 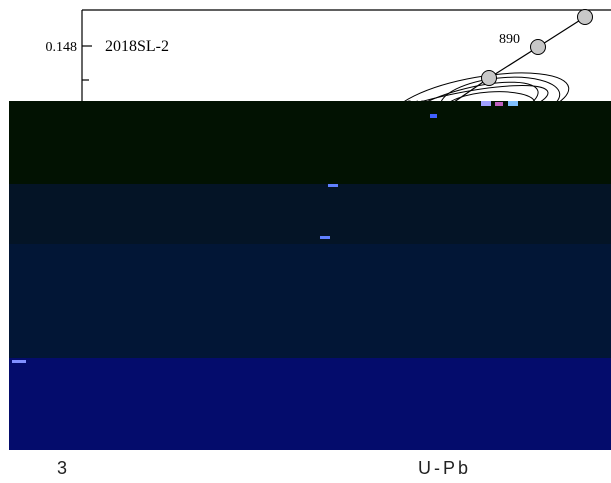 I want to click on occlusion-band-mid, so click(x=310, y=214).